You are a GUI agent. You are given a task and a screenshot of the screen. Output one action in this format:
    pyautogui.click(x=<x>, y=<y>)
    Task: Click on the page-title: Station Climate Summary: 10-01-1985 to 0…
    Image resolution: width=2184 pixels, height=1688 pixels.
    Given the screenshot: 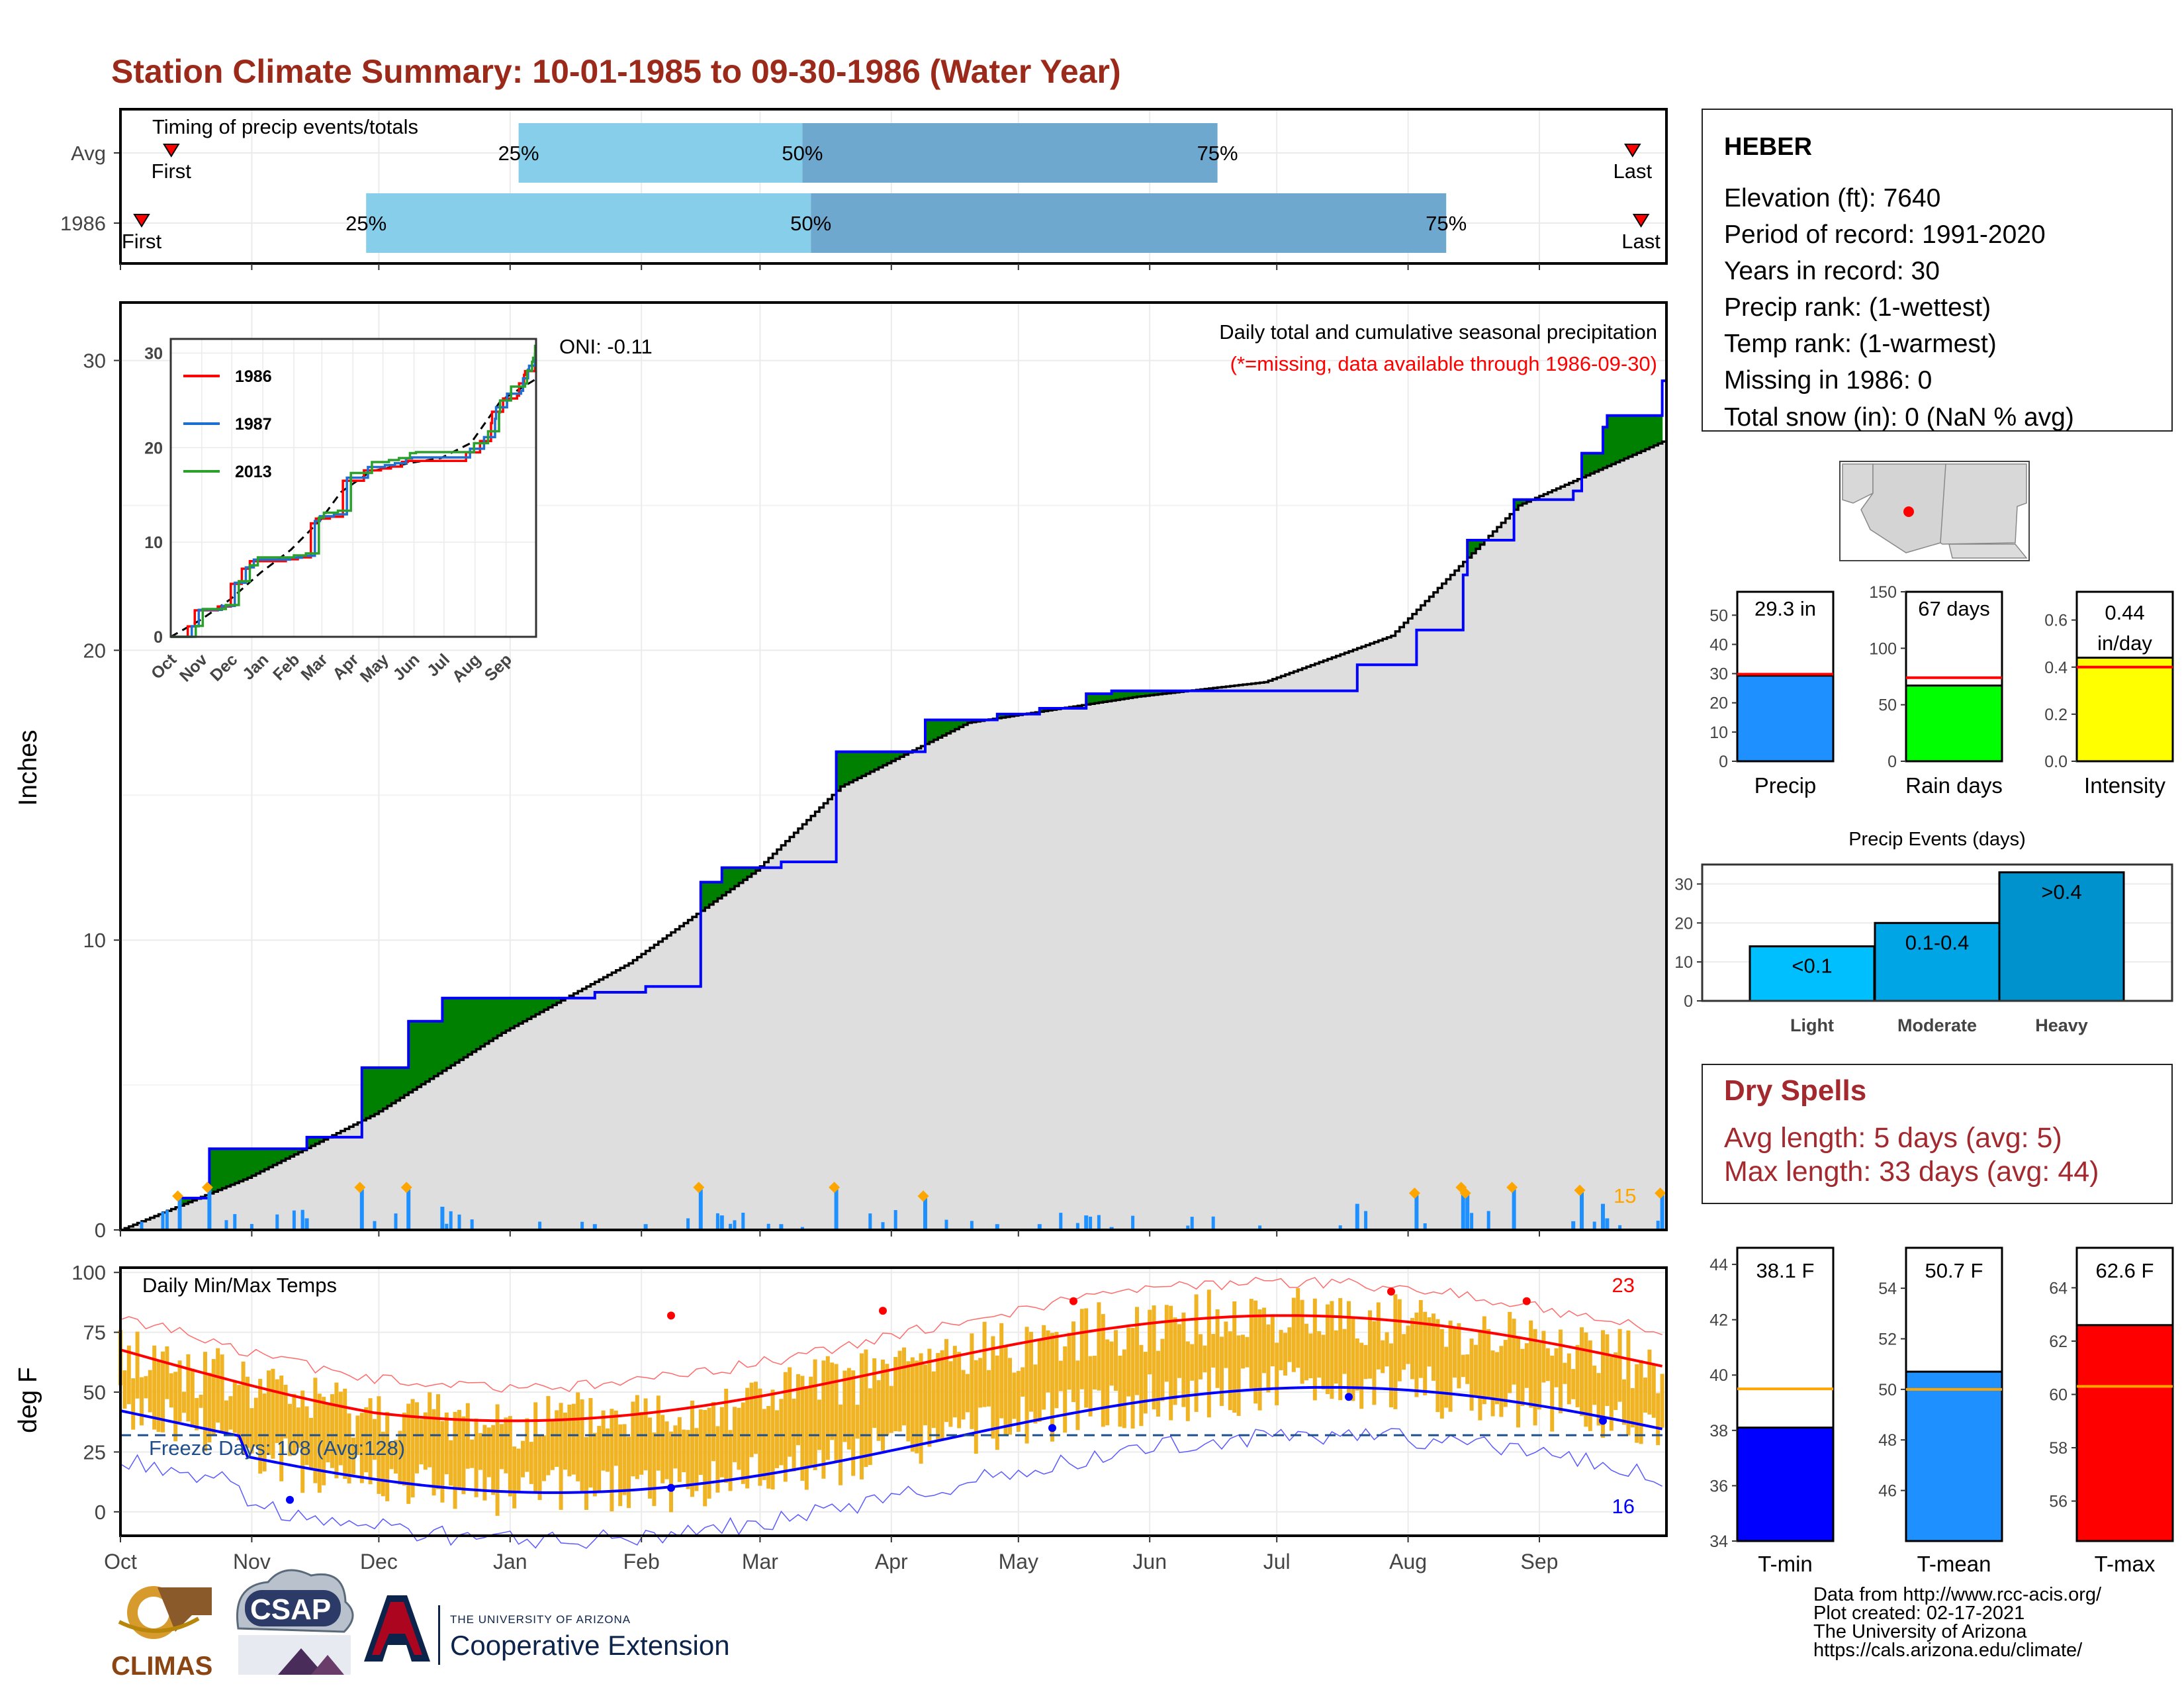 What is the action you would take?
    pyautogui.click(x=616, y=71)
    